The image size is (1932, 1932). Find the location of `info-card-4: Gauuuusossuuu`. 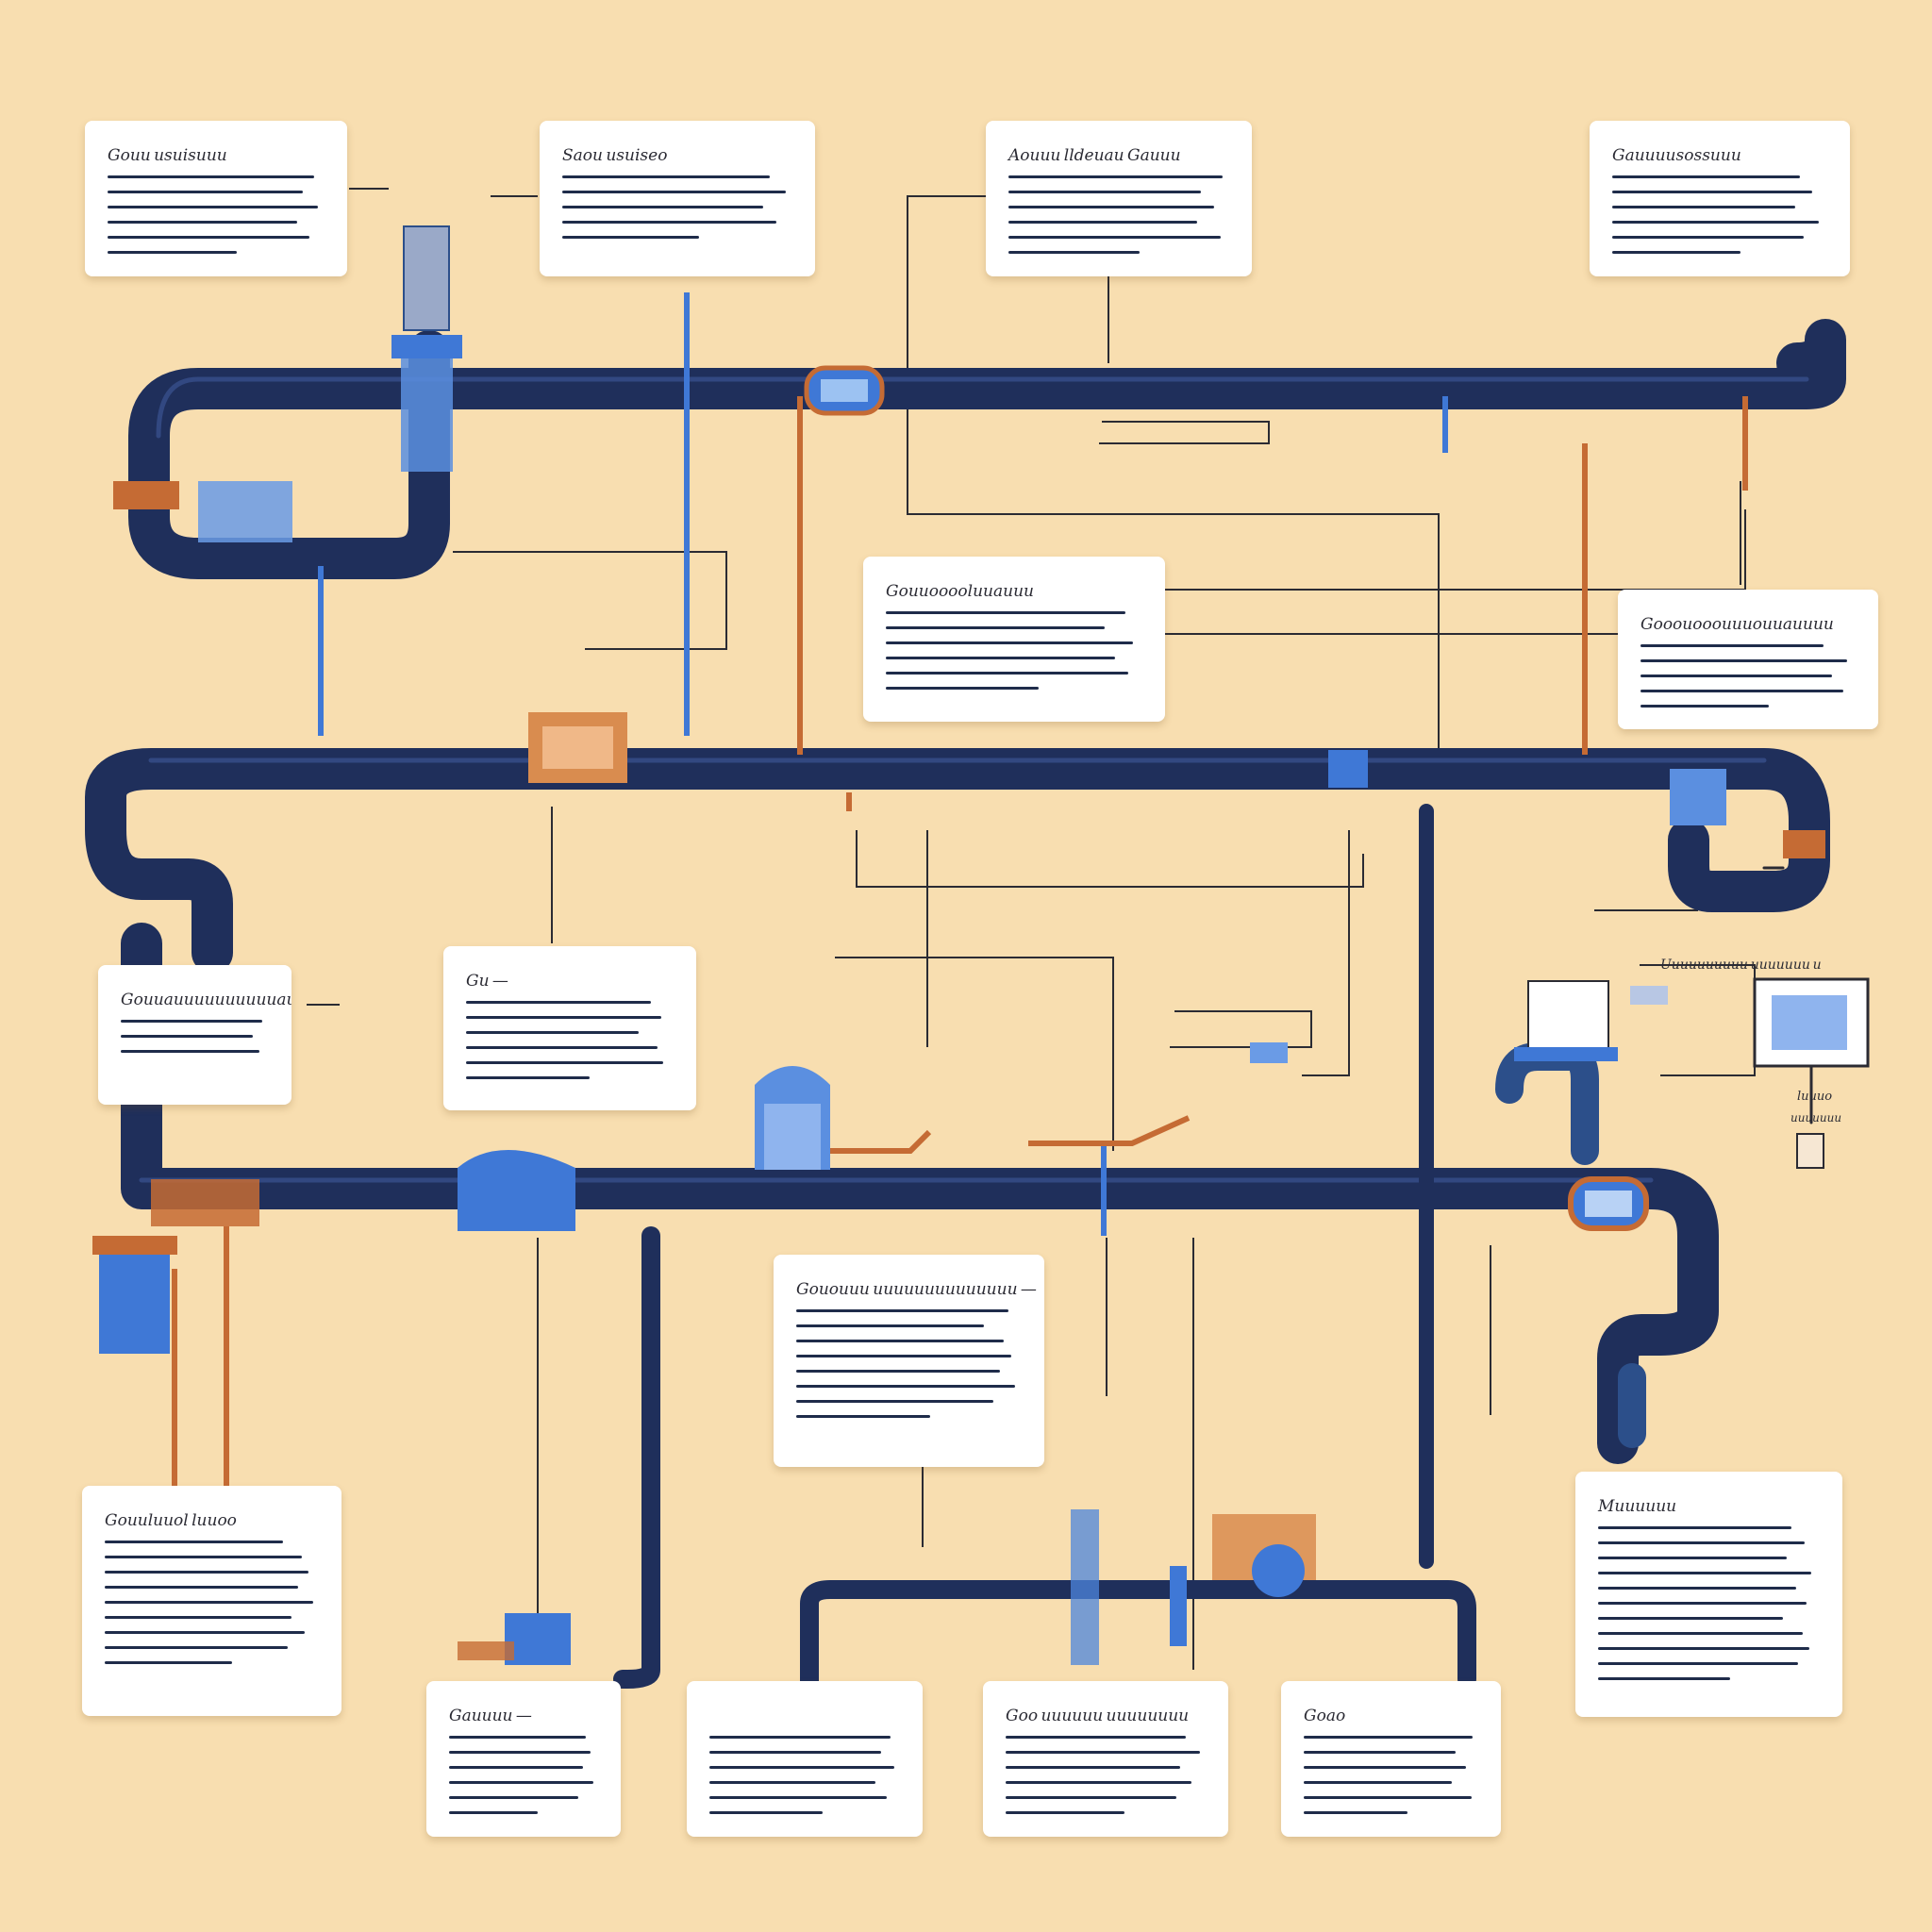

info-card-4: Gauuuusossuuu is located at coordinates (1720, 198).